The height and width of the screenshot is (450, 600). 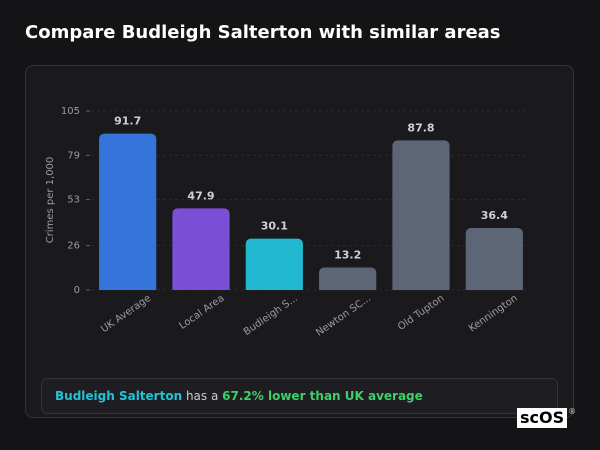 What do you see at coordinates (200, 195) in the screenshot?
I see `value-label: 47.9` at bounding box center [200, 195].